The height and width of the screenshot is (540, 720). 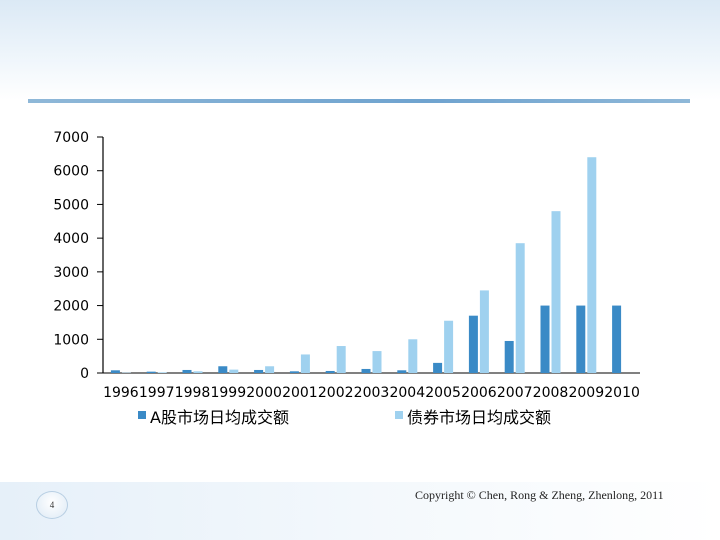 I want to click on x-tick-label: 1996, so click(x=121, y=393).